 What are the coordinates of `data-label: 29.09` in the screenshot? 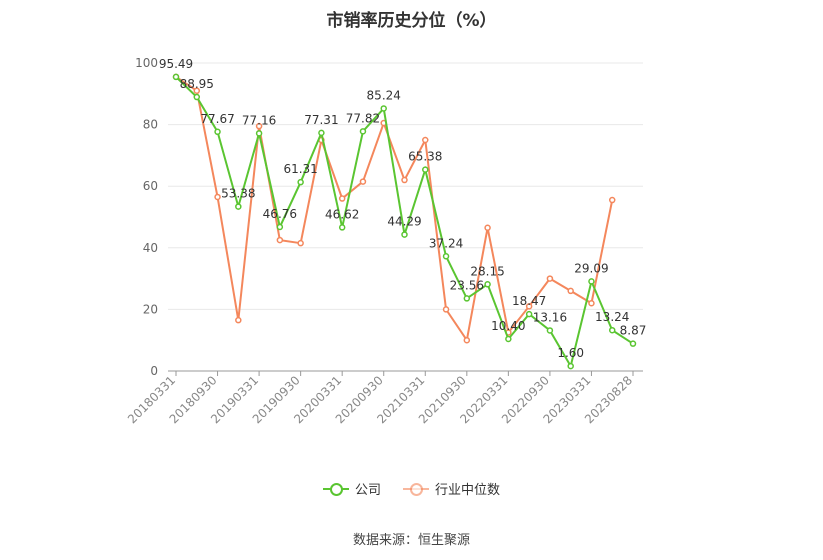 It's located at (591, 268).